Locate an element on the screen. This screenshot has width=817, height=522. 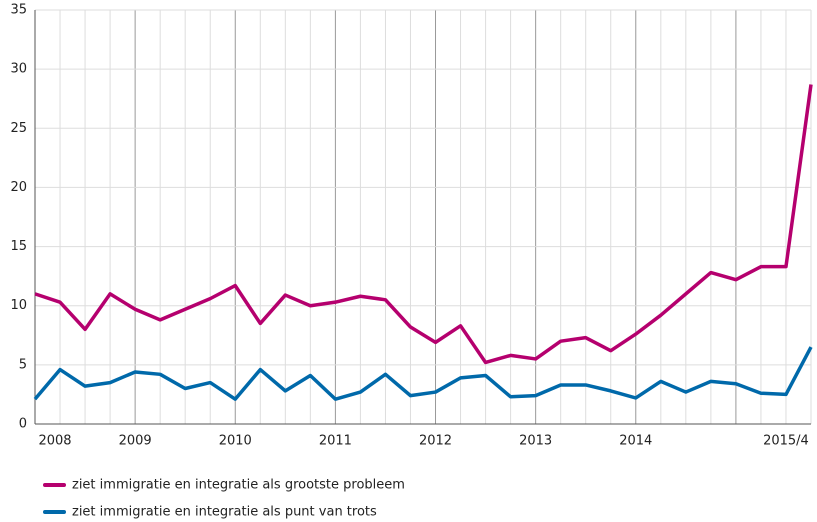
series-line is located at coordinates (423, 373).